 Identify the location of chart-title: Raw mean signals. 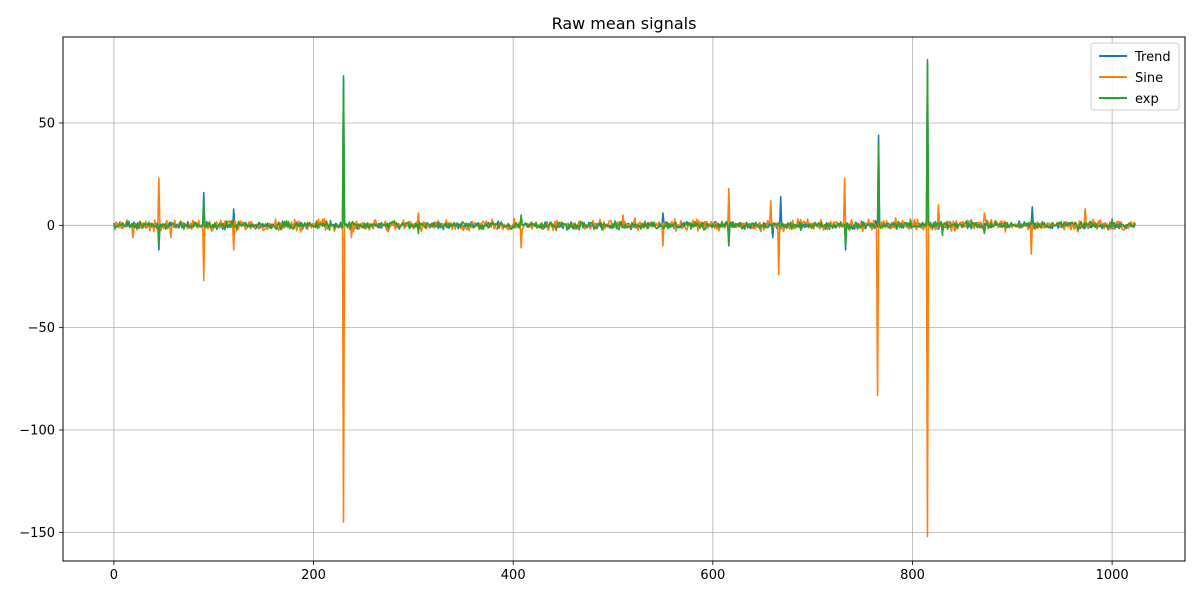
(624, 23).